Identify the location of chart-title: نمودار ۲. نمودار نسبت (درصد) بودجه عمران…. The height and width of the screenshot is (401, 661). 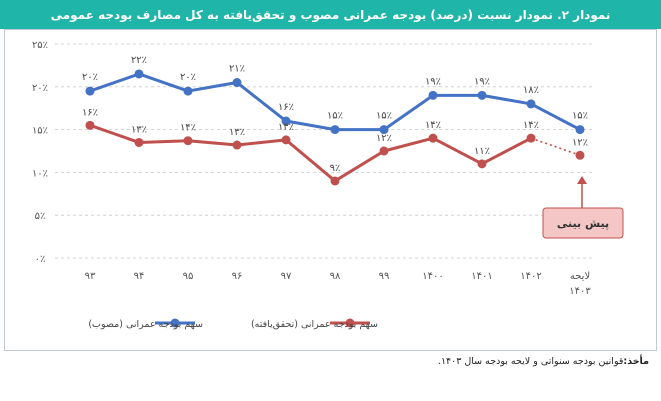
(330, 14).